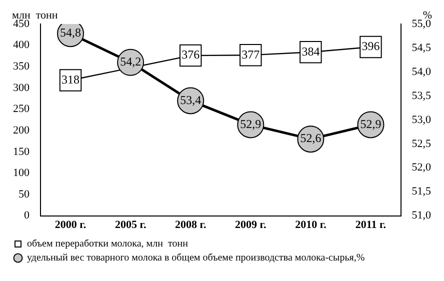  I want to click on y-tick-label: 100, so click(21, 173).